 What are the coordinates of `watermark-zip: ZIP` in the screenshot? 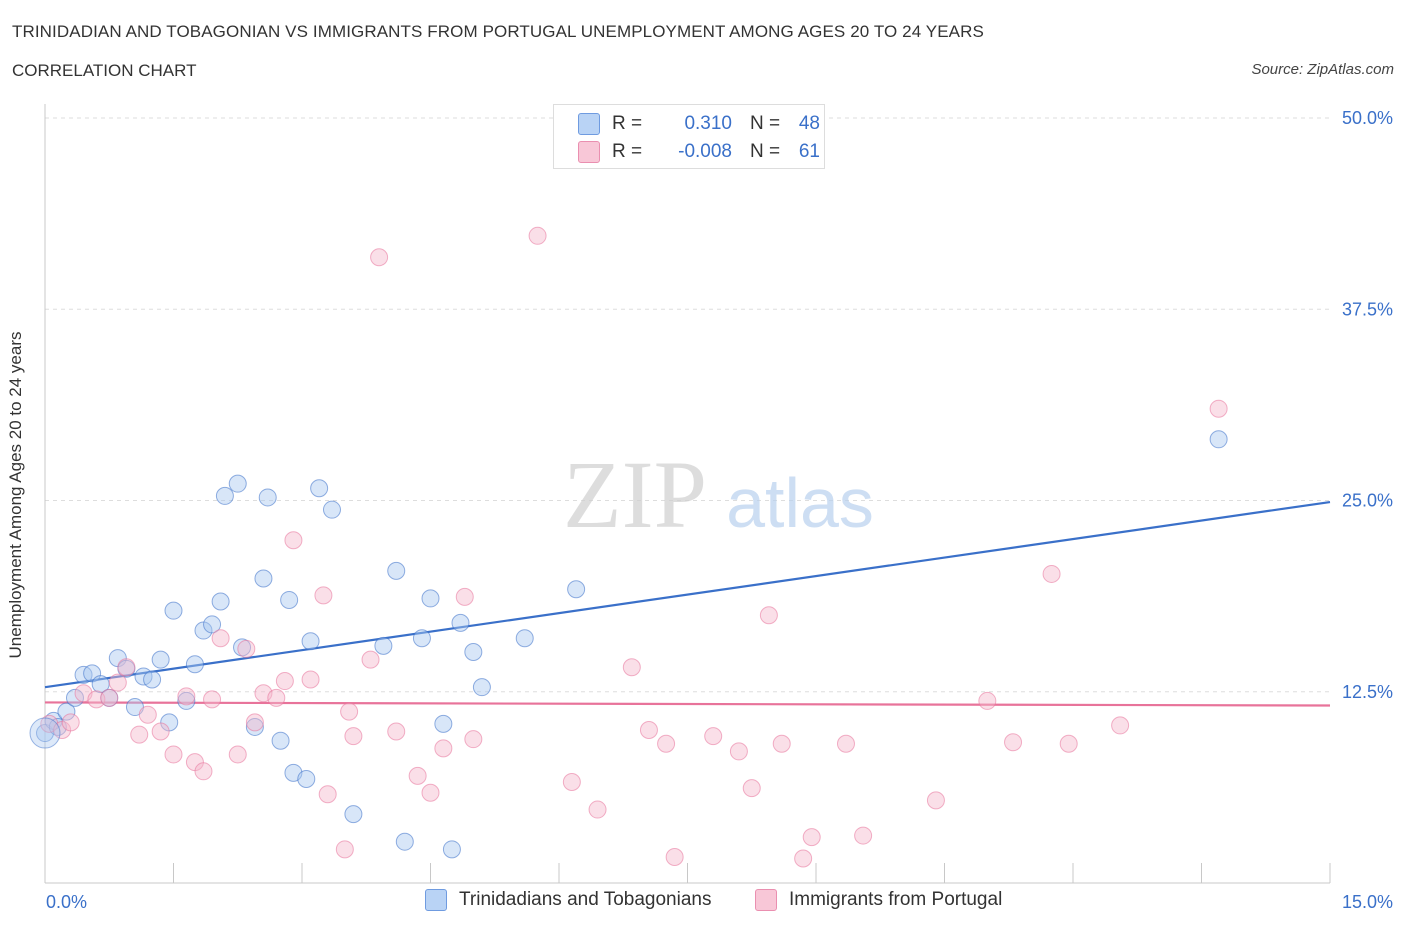 It's located at (635, 494).